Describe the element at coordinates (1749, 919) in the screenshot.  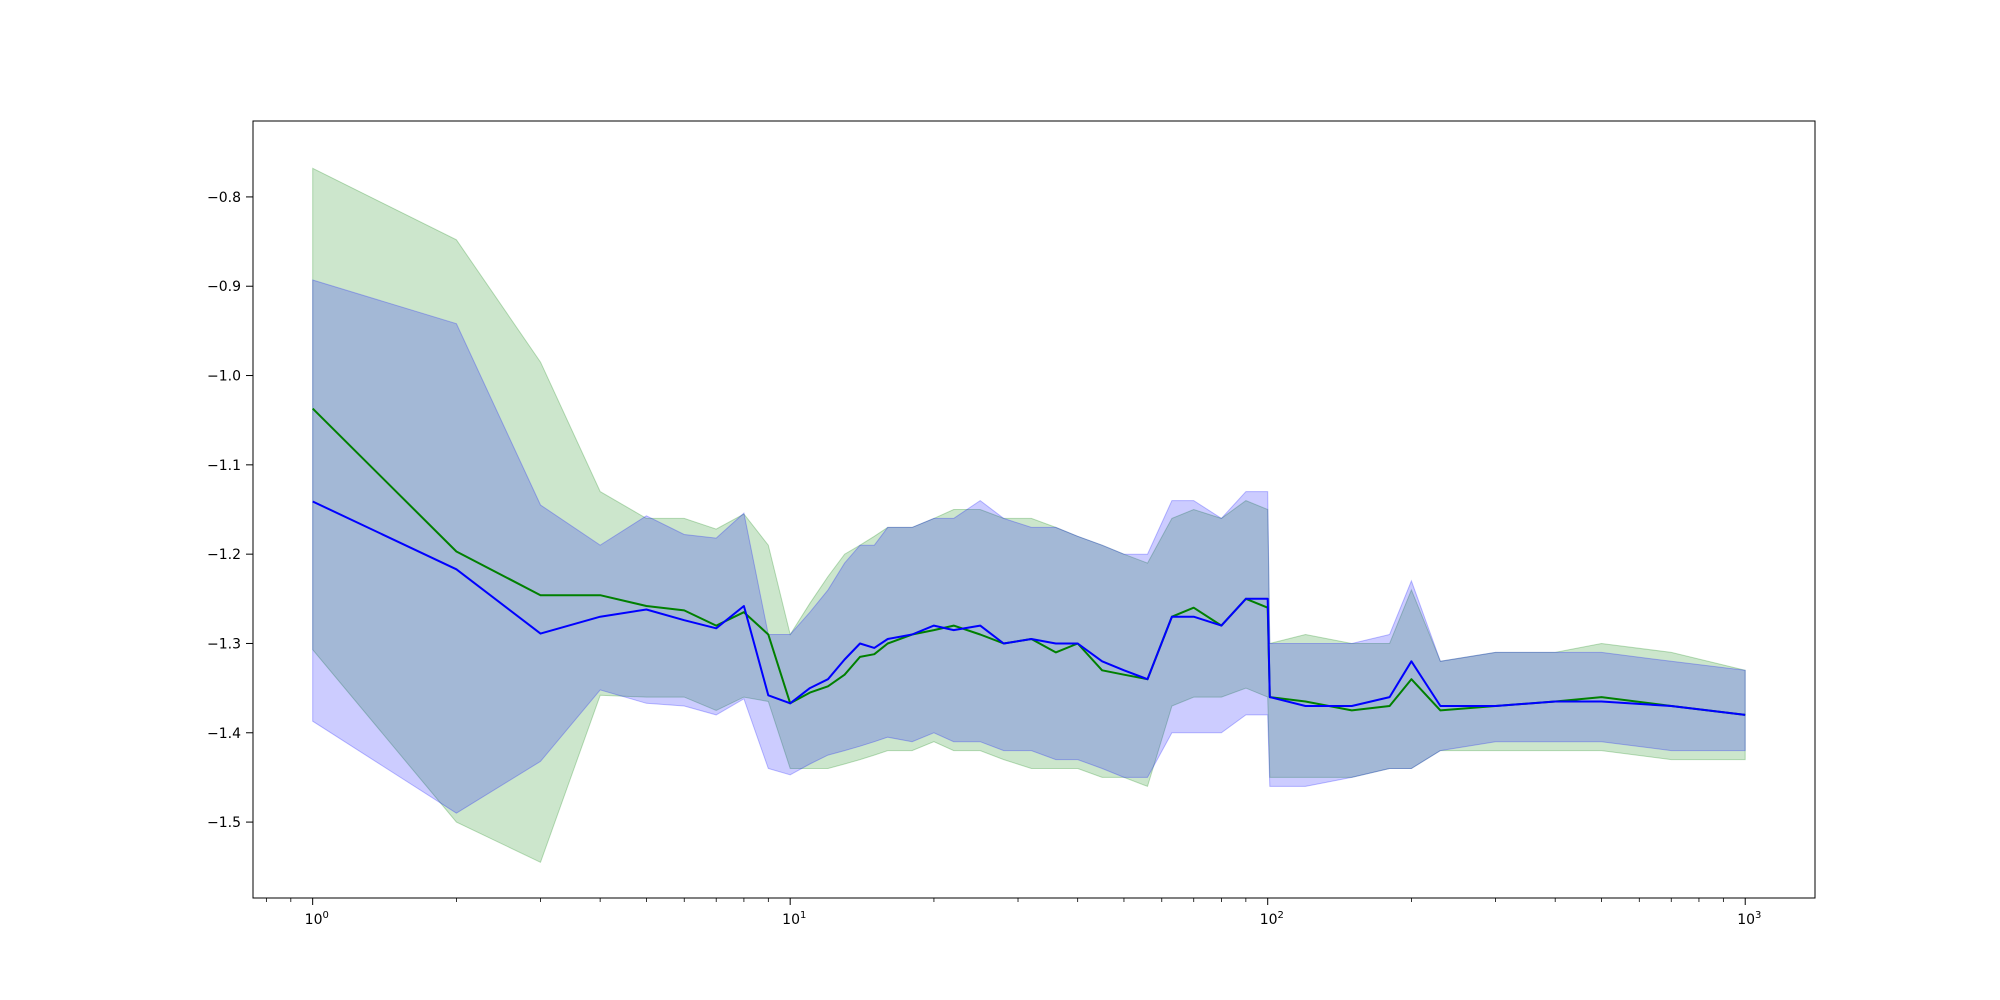
I see `x-tick-label-3: 103` at that location.